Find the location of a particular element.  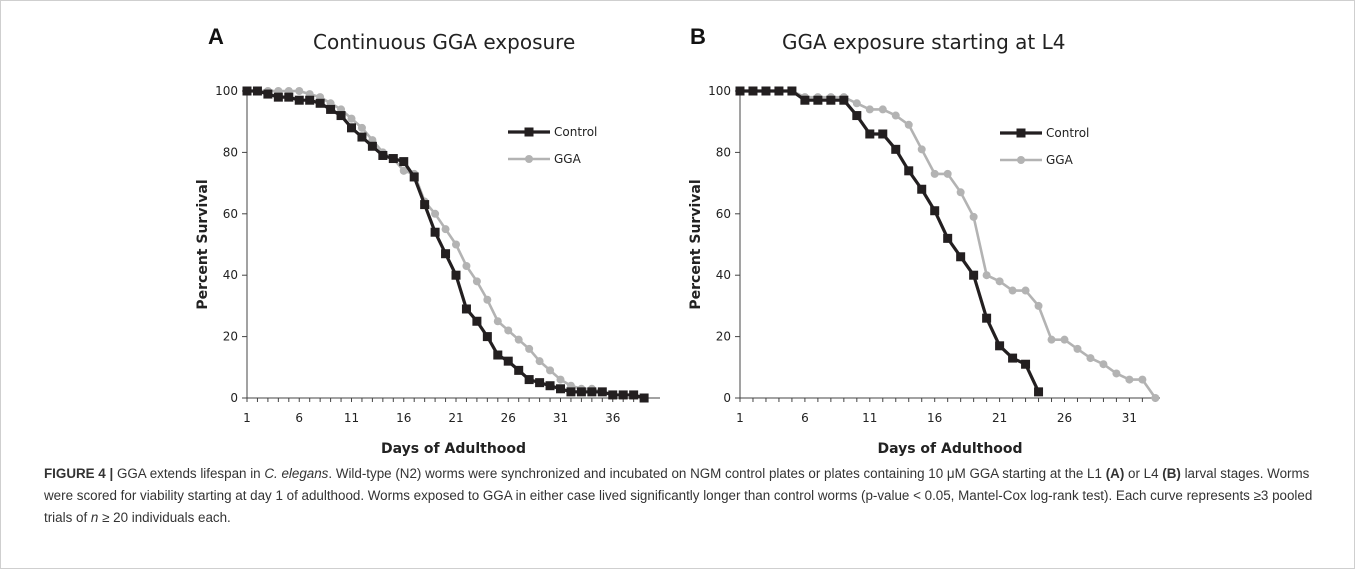

legend-marker-control is located at coordinates (1021, 133).